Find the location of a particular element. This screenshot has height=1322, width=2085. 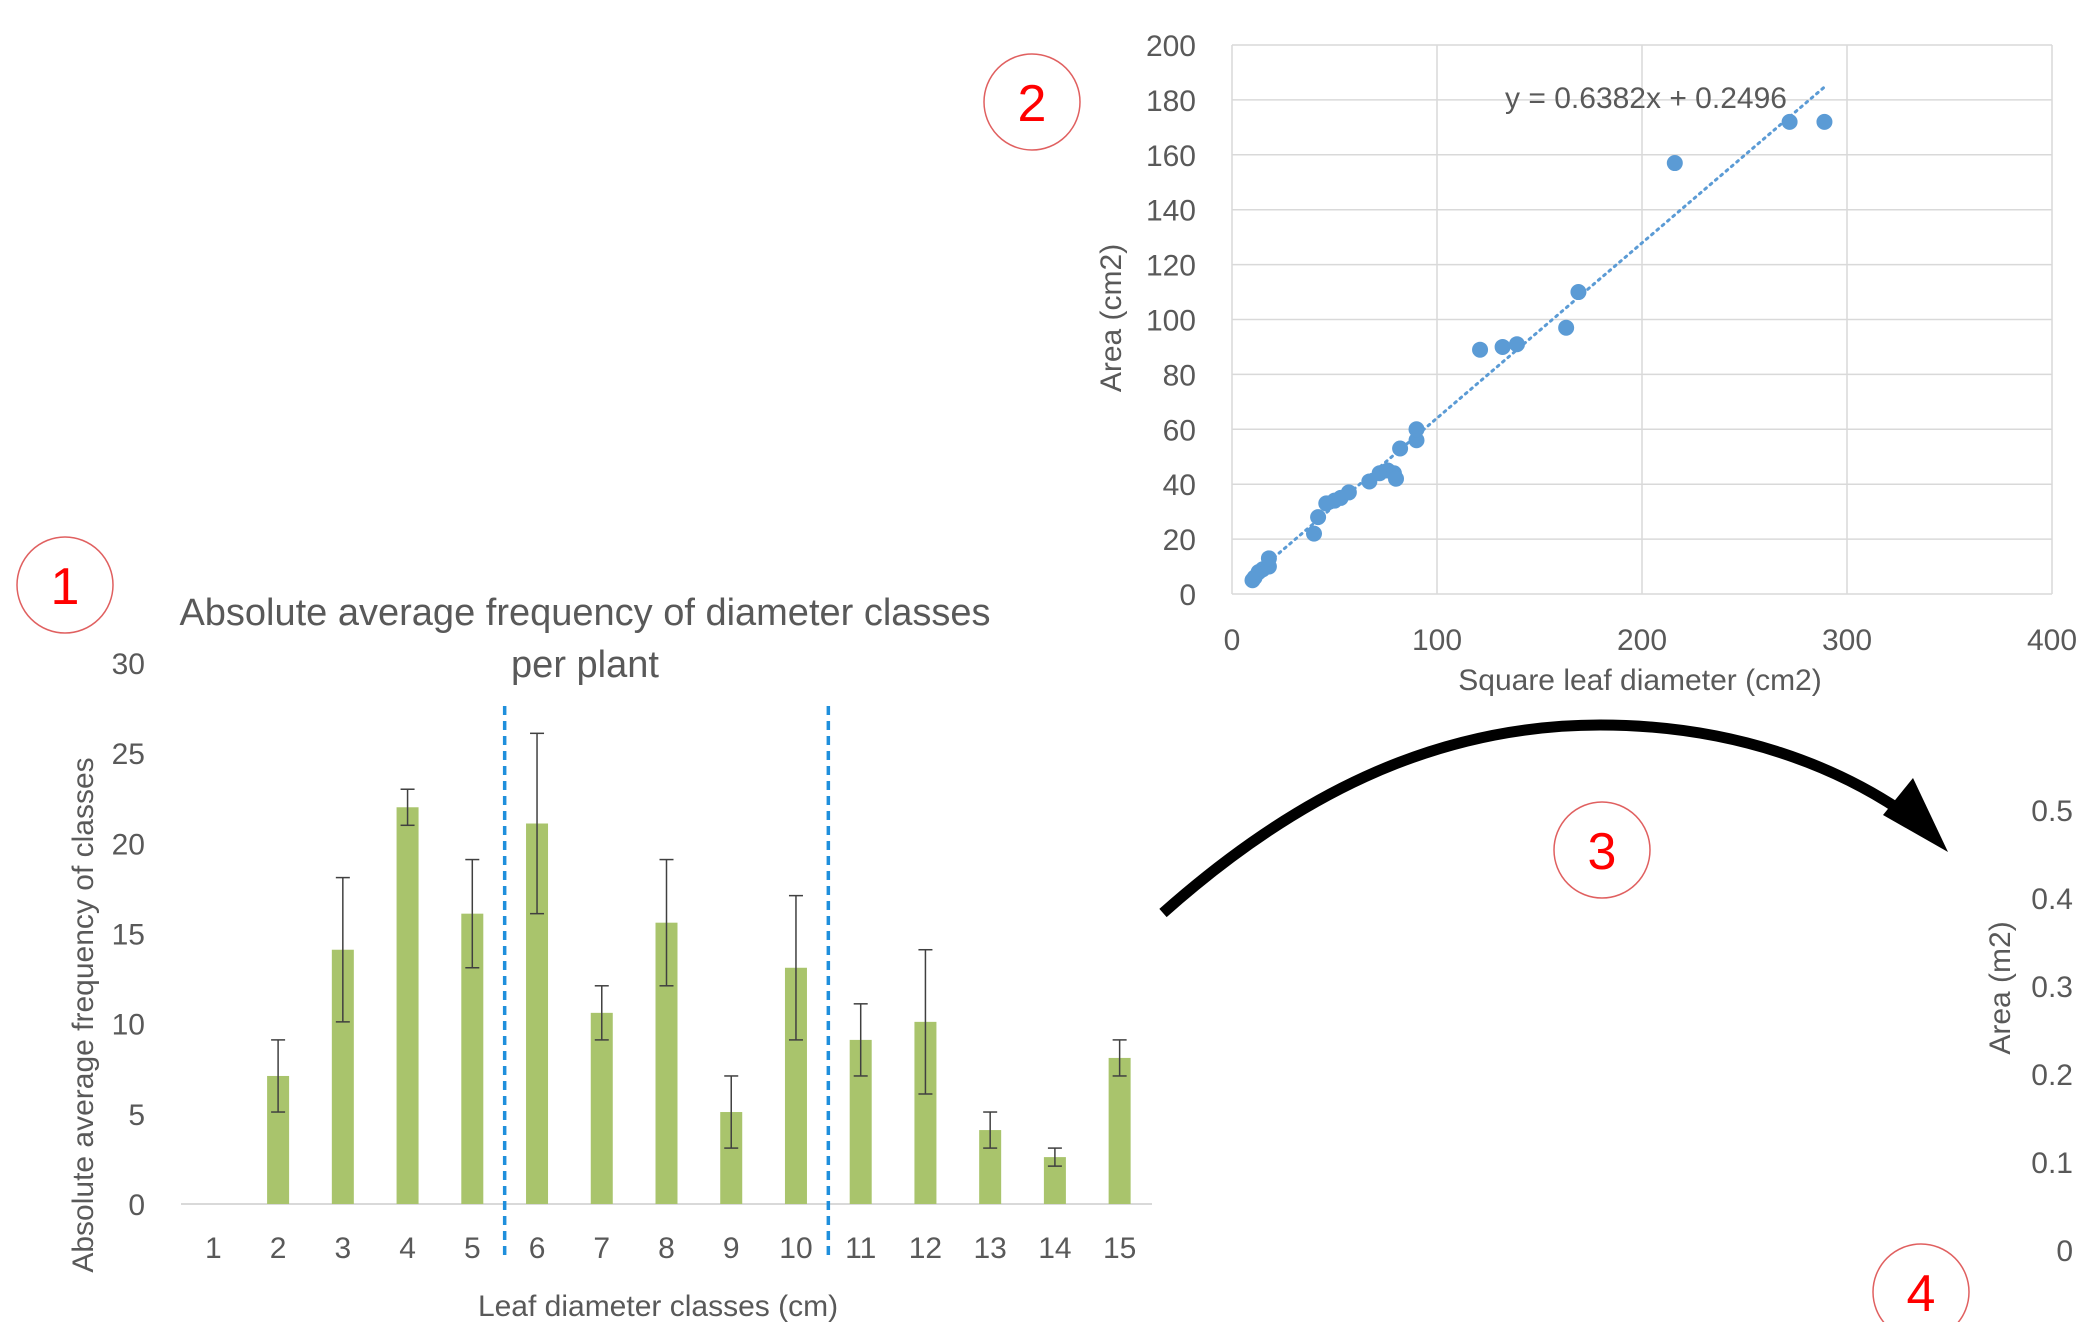

bar-chart-y-ticks: 0 5 10 15 20 25 30 is located at coordinates (128, 935).